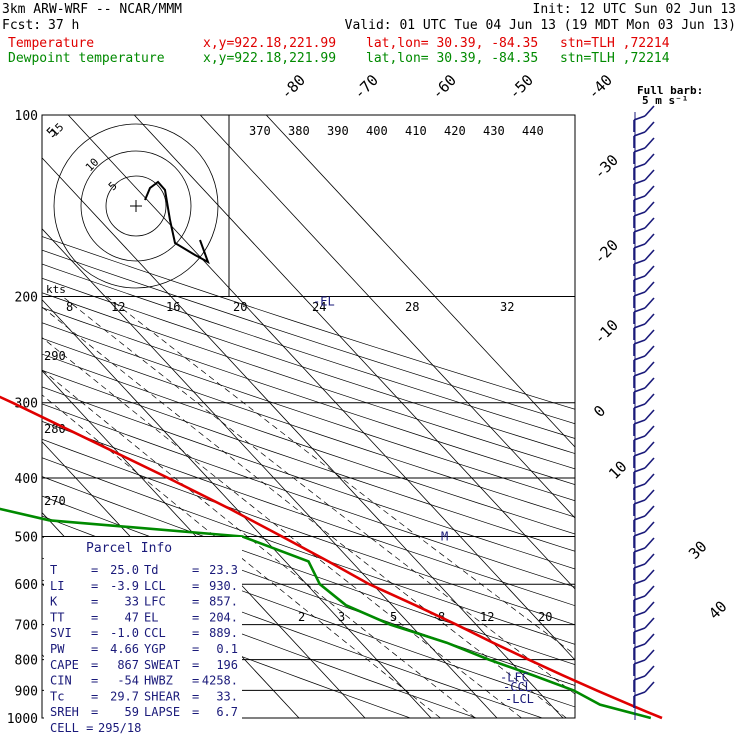 This screenshot has width=740, height=740. Describe the element at coordinates (452, 58) in the screenshot. I see `legend-dewpoint-latlon: lat,lon= 30.39, -84.35` at that location.